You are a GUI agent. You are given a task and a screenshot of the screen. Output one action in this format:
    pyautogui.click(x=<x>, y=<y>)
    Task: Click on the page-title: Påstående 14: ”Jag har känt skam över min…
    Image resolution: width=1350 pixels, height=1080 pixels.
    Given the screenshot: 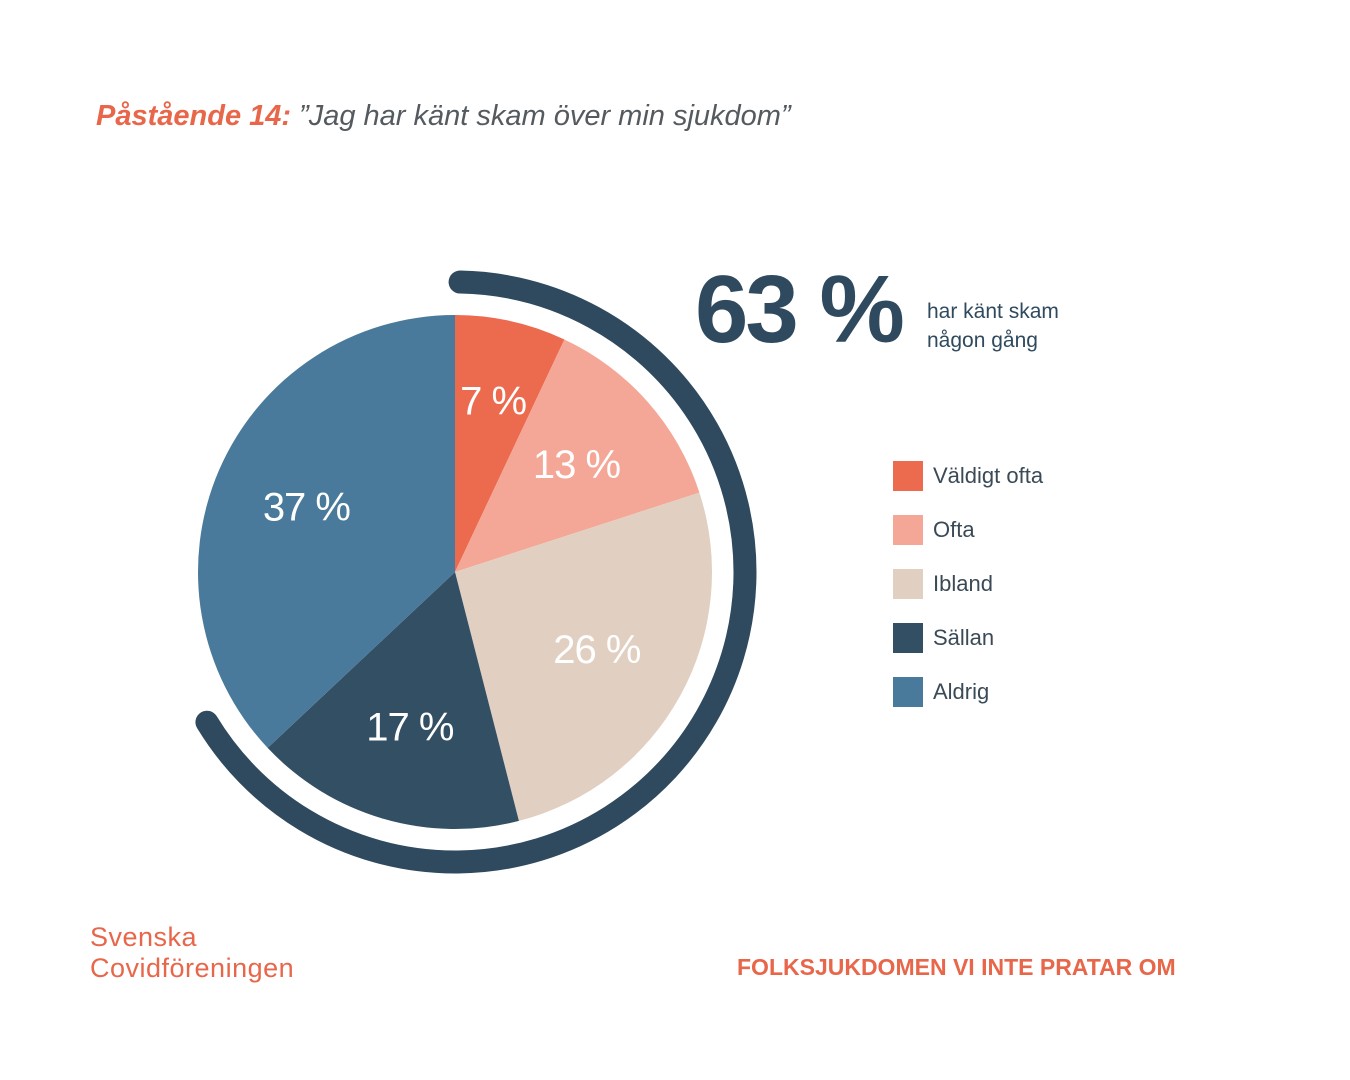 What is the action you would take?
    pyautogui.click(x=443, y=116)
    